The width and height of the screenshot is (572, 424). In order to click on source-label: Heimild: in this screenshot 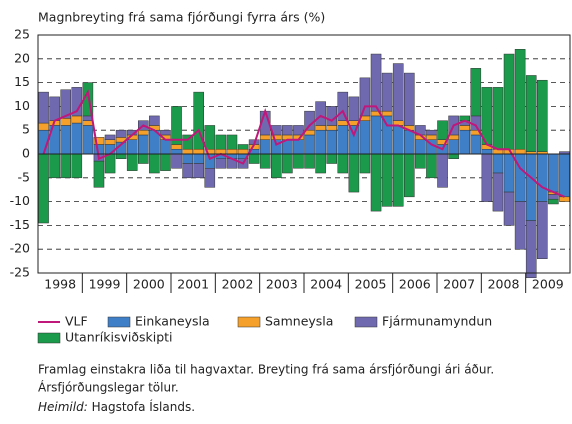, I will do `click(63, 407)`.